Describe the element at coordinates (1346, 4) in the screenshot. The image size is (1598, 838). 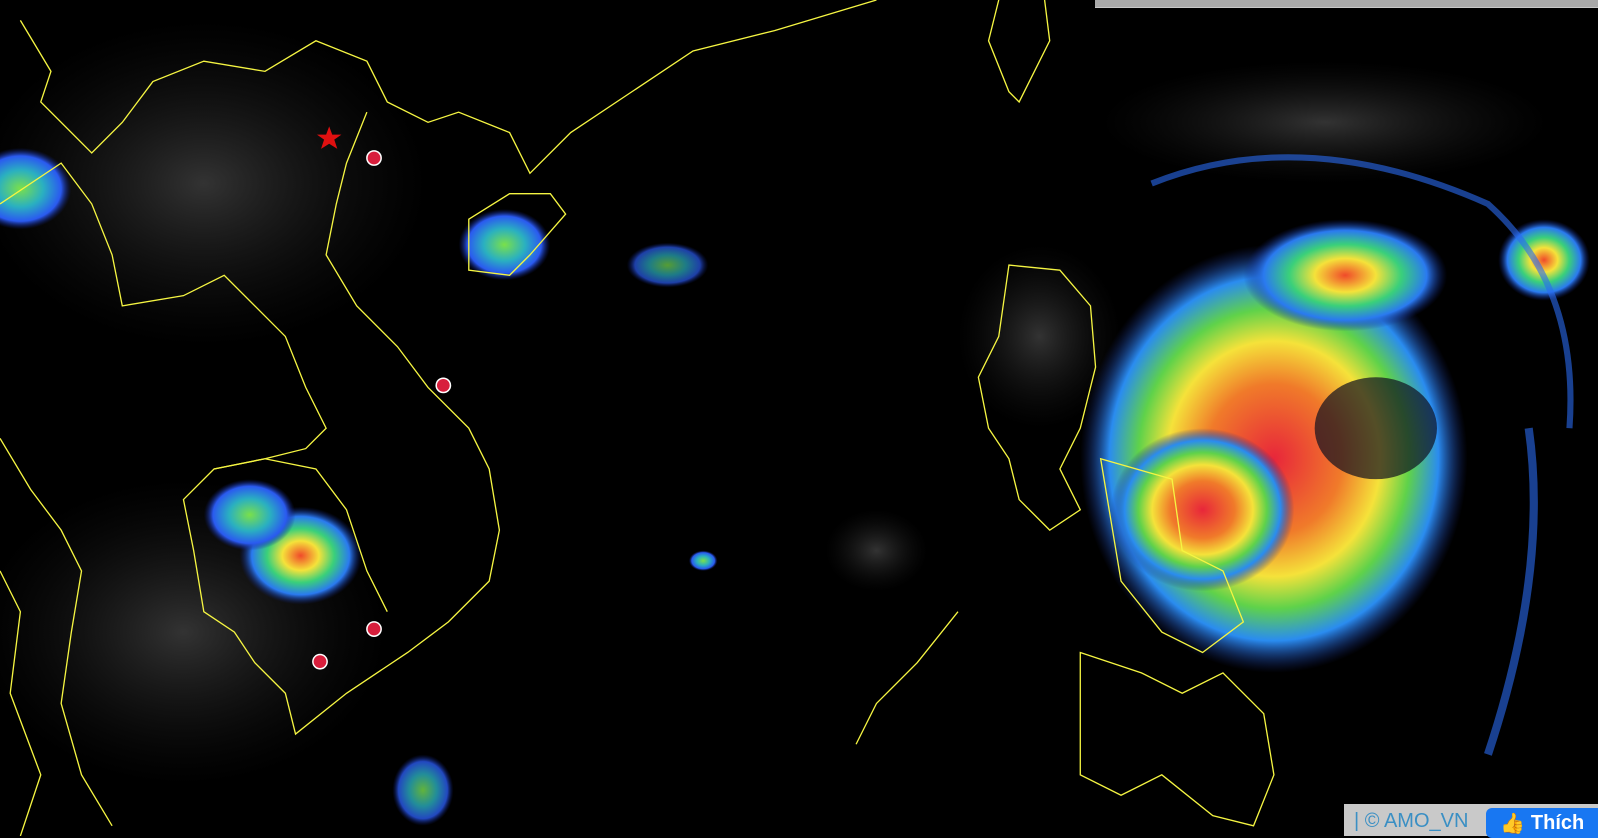
I see `top-scrollbar` at that location.